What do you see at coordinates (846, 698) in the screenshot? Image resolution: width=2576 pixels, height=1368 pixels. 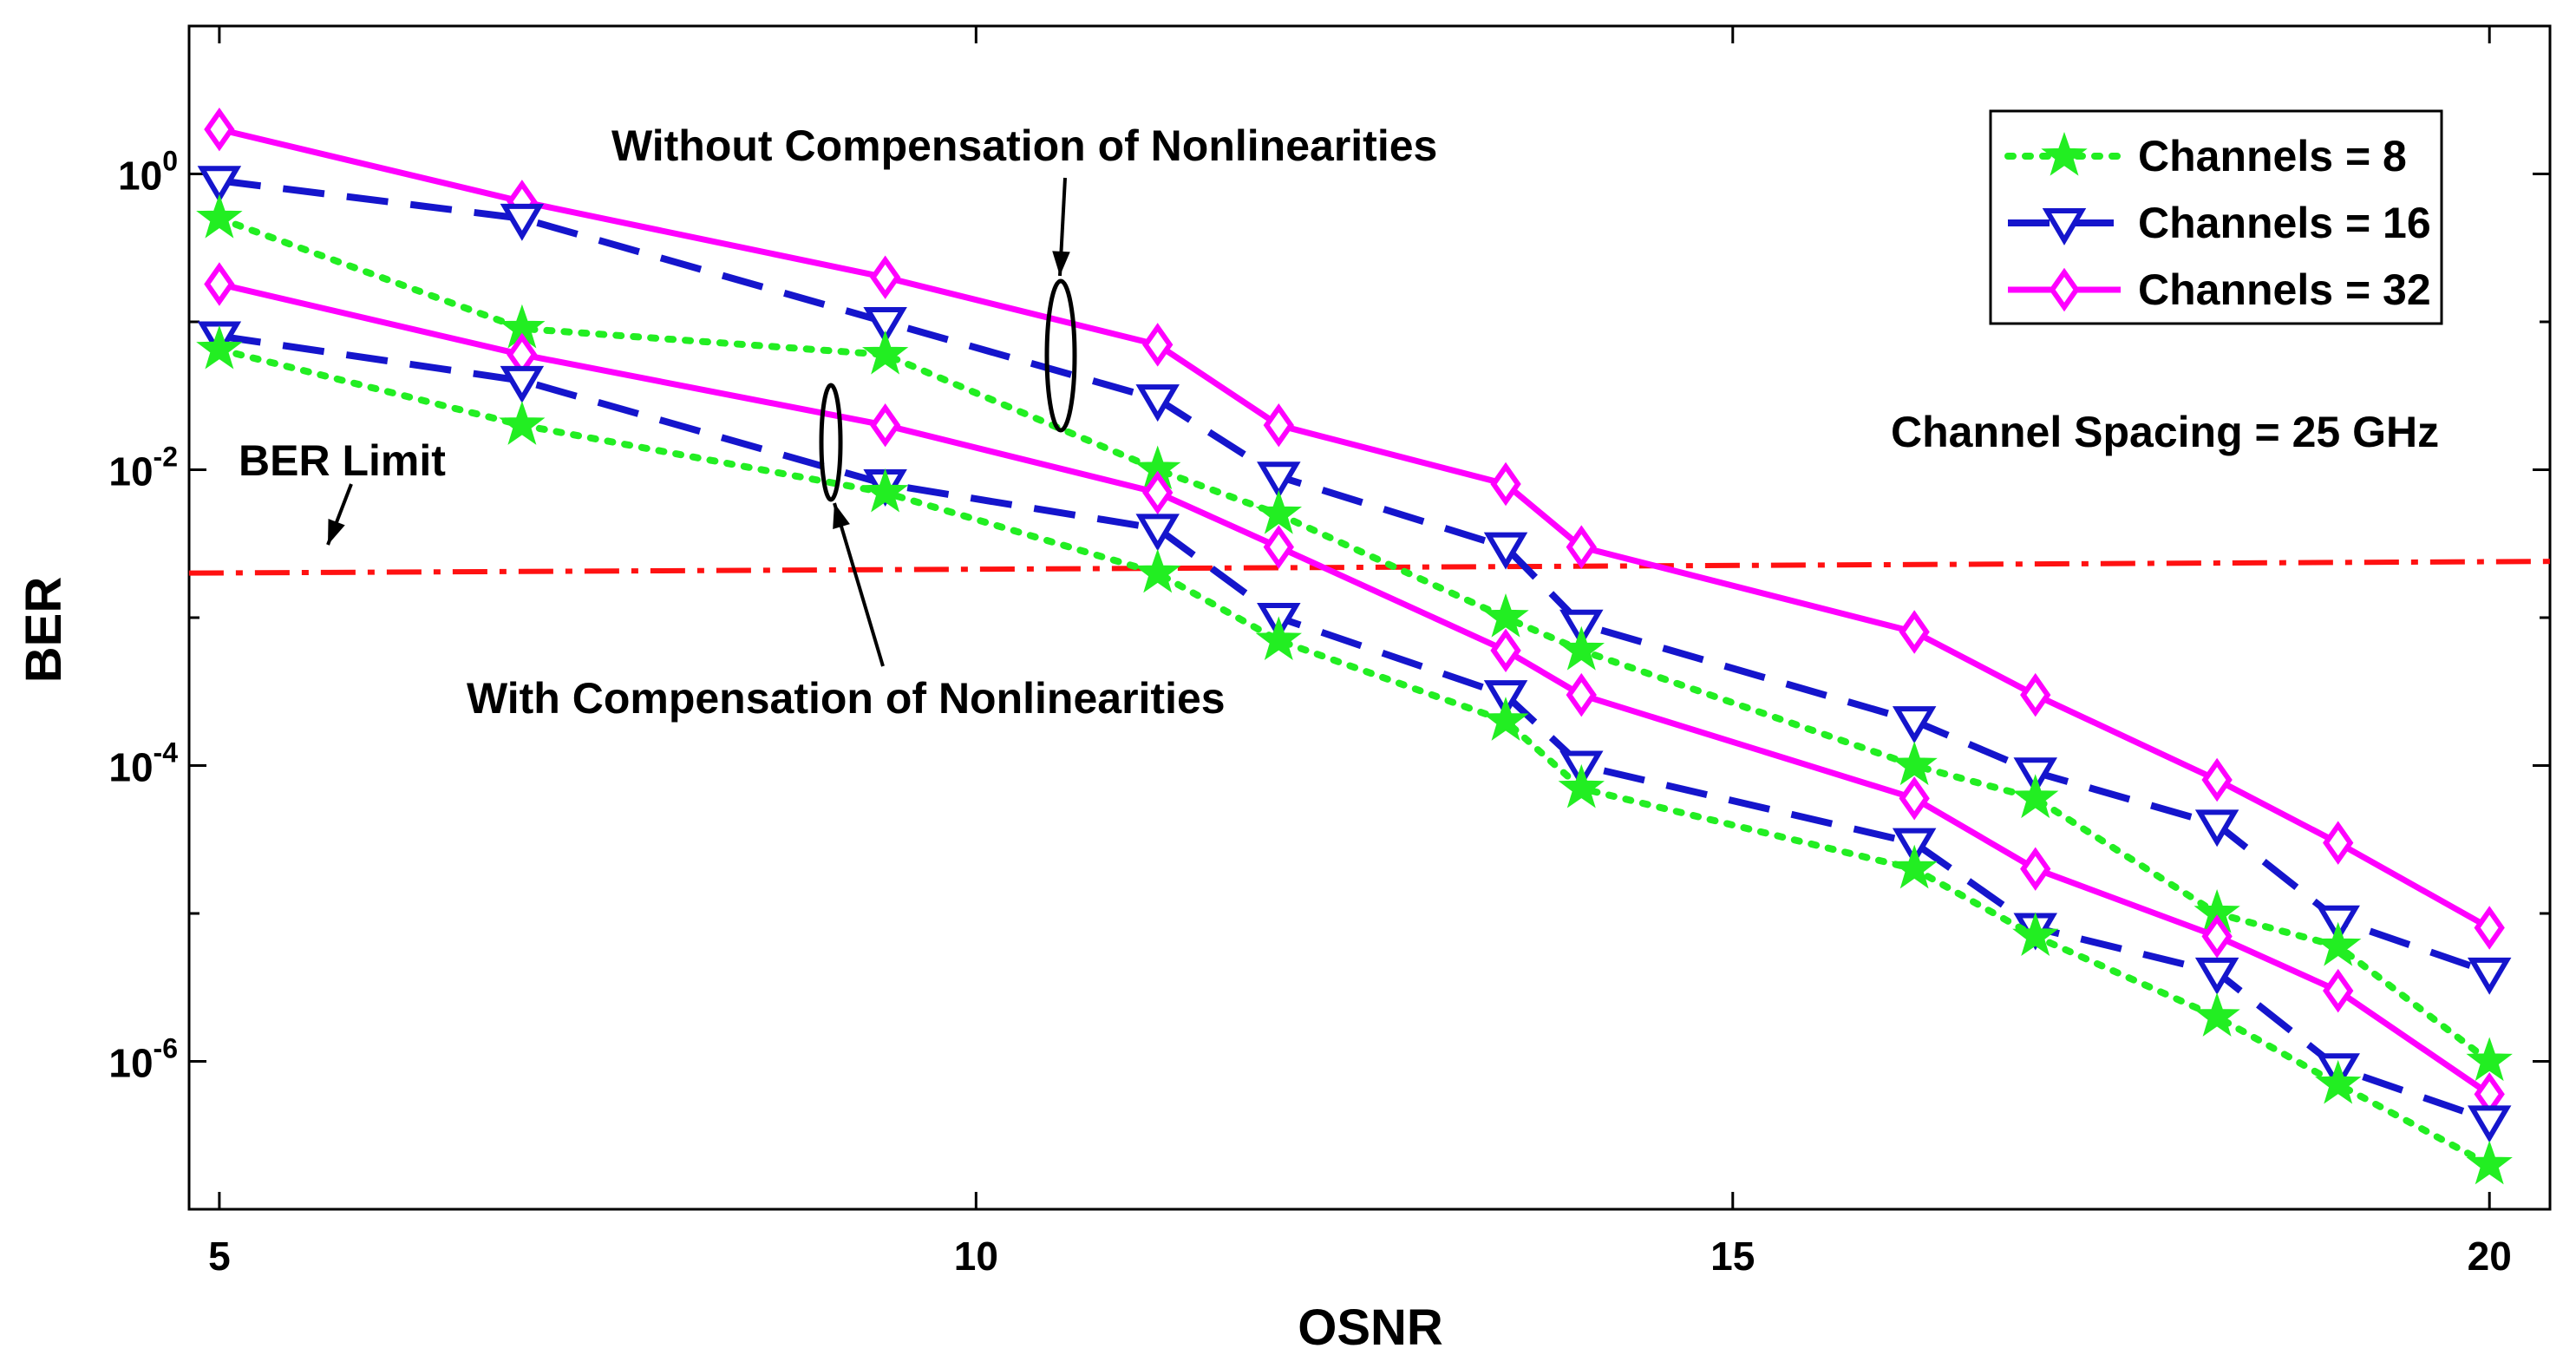 I see `annotation-with: With Compensation of Nonlinearities` at bounding box center [846, 698].